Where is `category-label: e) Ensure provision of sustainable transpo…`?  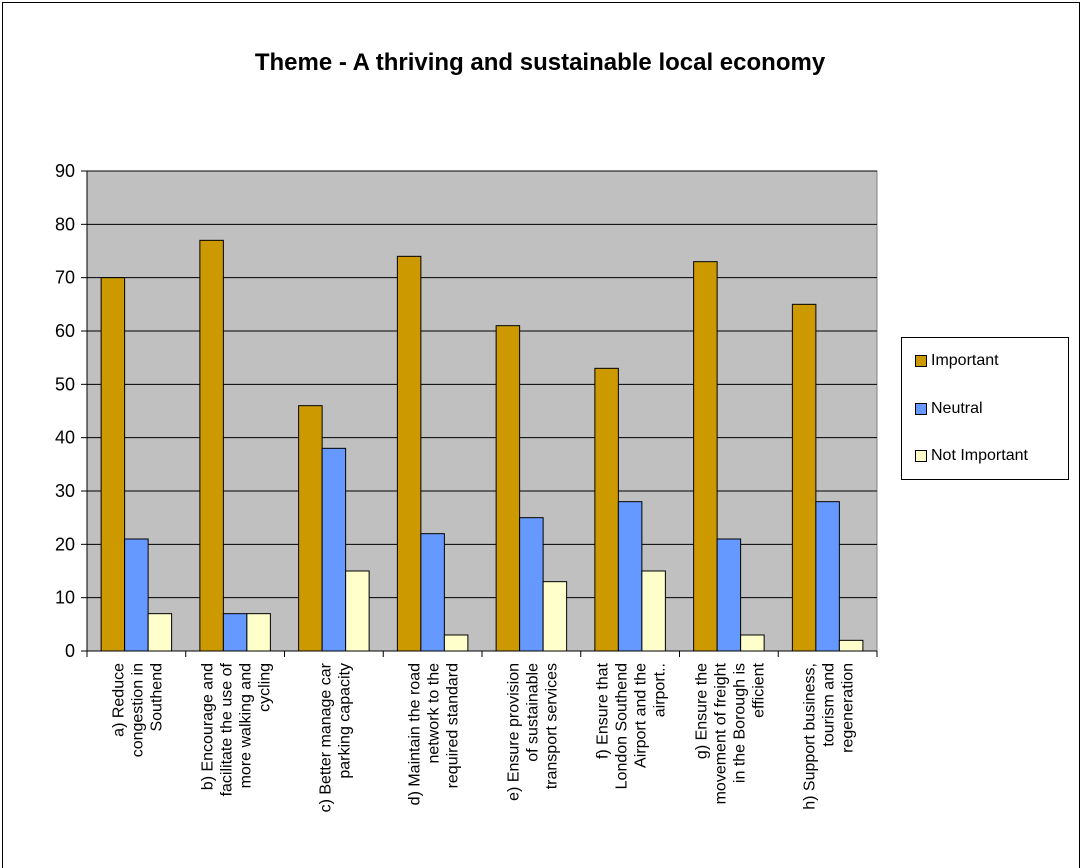 category-label: e) Ensure provision of sustainable transpo… is located at coordinates (532, 732).